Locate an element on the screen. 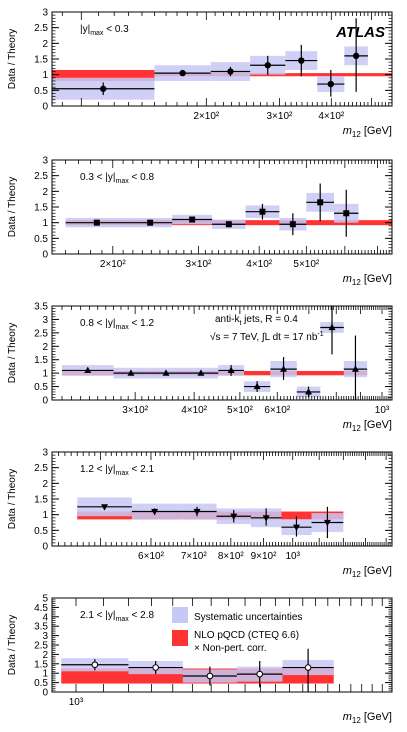 The image size is (407, 732). x-tick-label: 7×10² is located at coordinates (194, 556).